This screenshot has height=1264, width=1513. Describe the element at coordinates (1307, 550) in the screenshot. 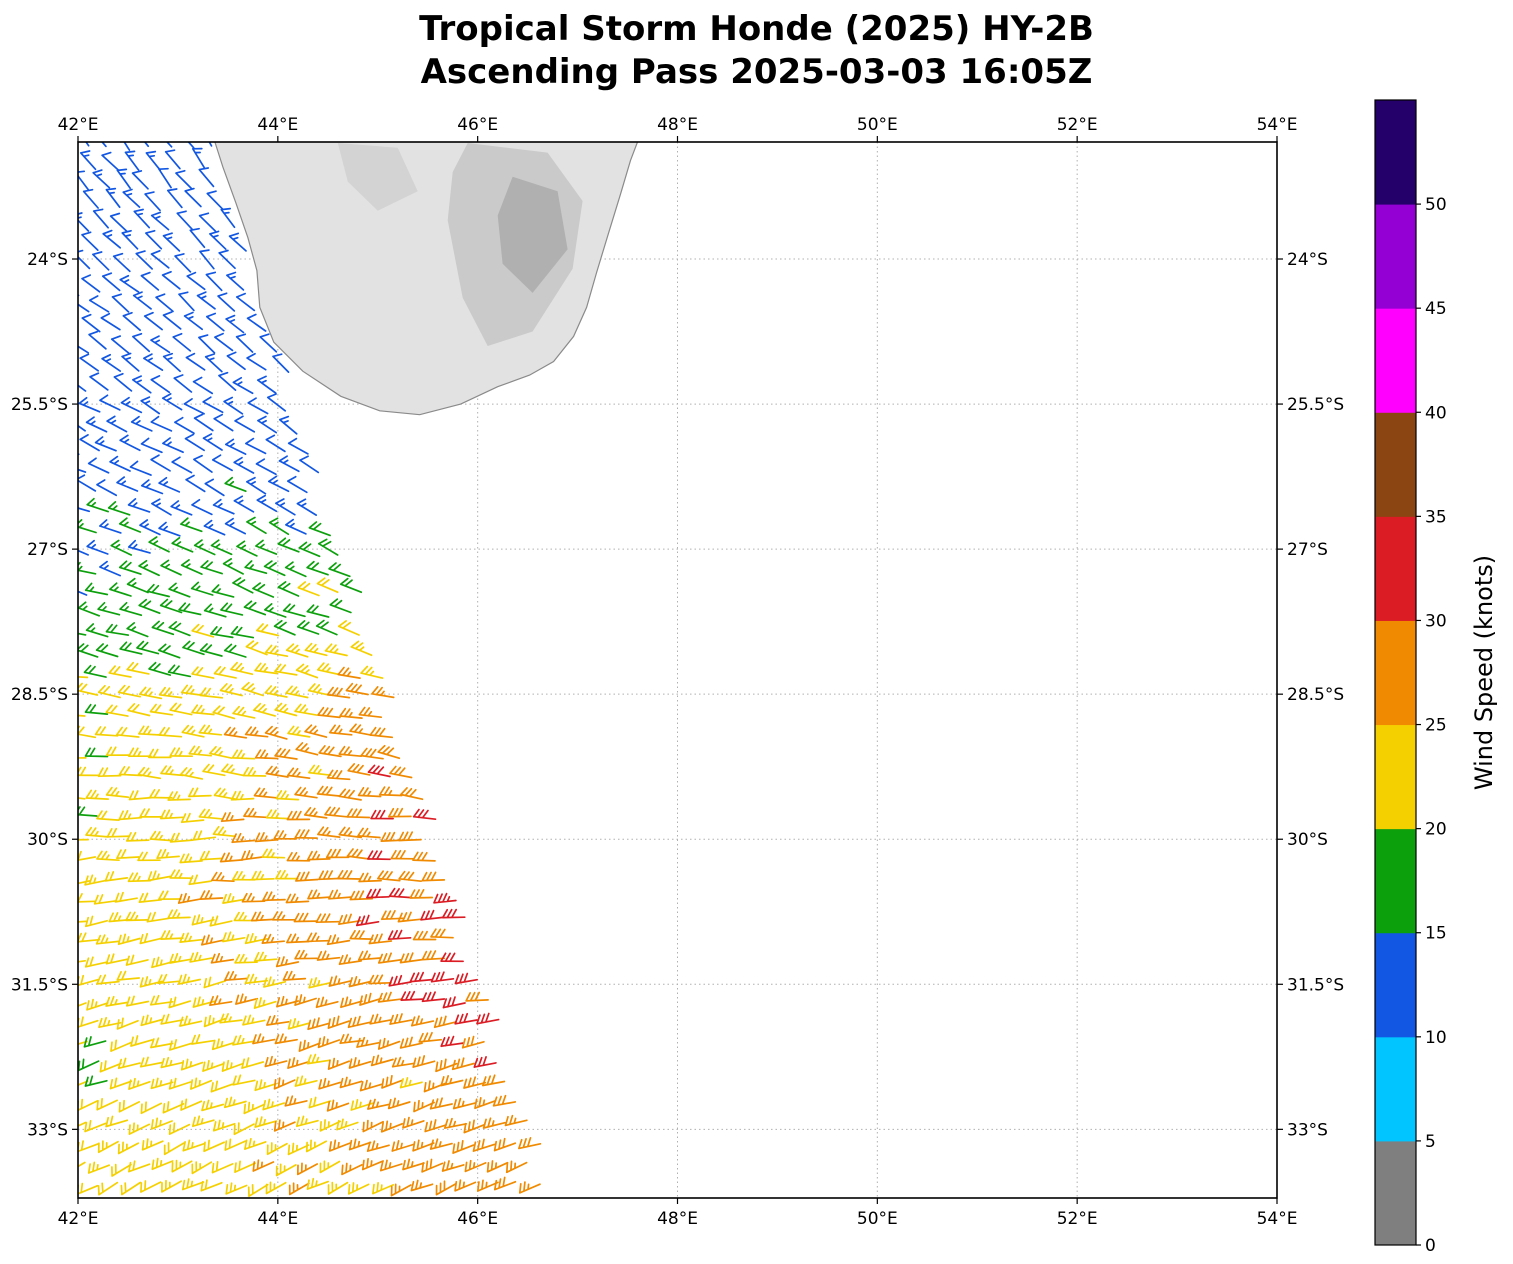

I see `y-tick-label-right: 27°S` at that location.